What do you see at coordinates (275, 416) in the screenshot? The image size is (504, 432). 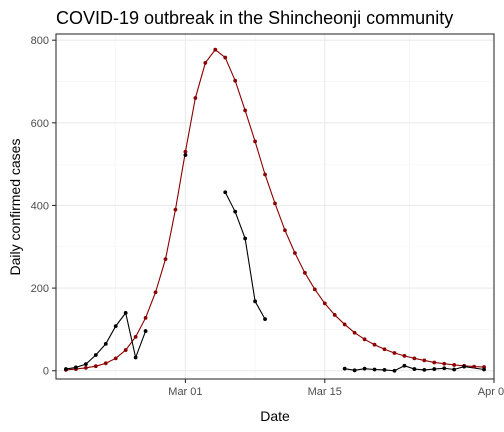 I see `x-axis-label: Date` at bounding box center [275, 416].